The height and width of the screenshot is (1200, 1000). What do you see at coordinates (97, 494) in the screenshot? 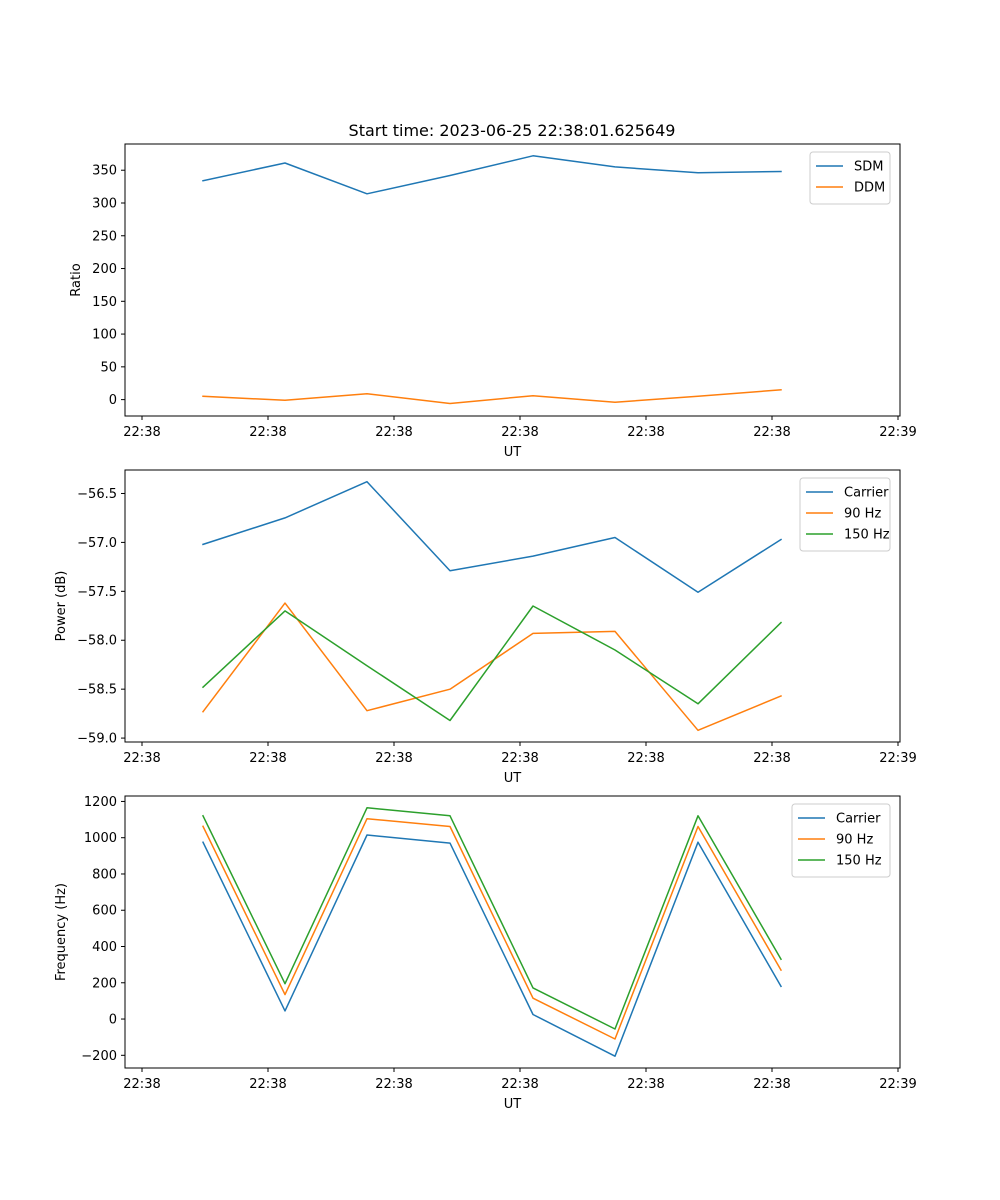
I see `y-tick-label: −56.5` at bounding box center [97, 494].